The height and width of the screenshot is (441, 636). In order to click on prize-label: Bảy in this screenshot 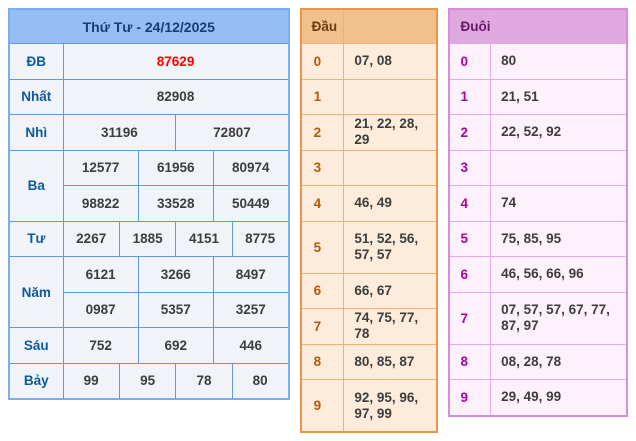, I will do `click(36, 381)`.